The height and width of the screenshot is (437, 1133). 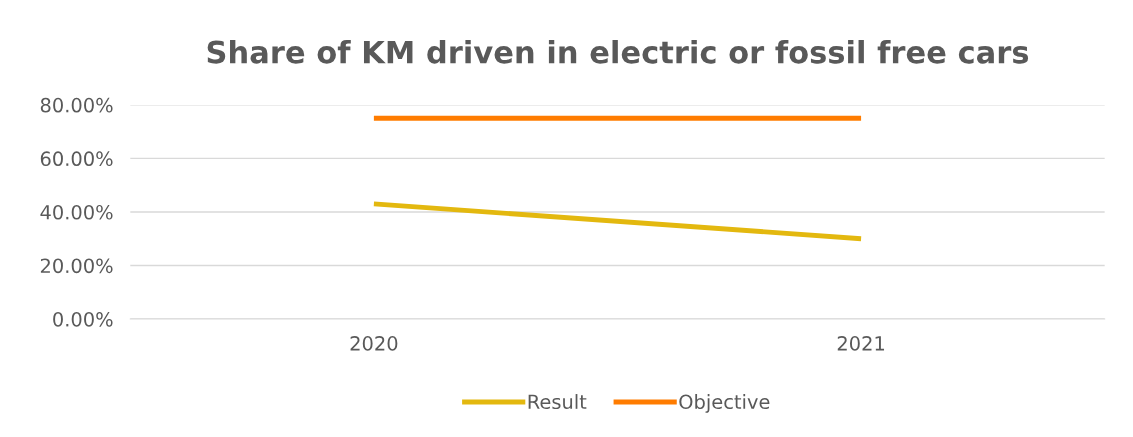 I want to click on y-tick-label: 20.00%, so click(x=76, y=266).